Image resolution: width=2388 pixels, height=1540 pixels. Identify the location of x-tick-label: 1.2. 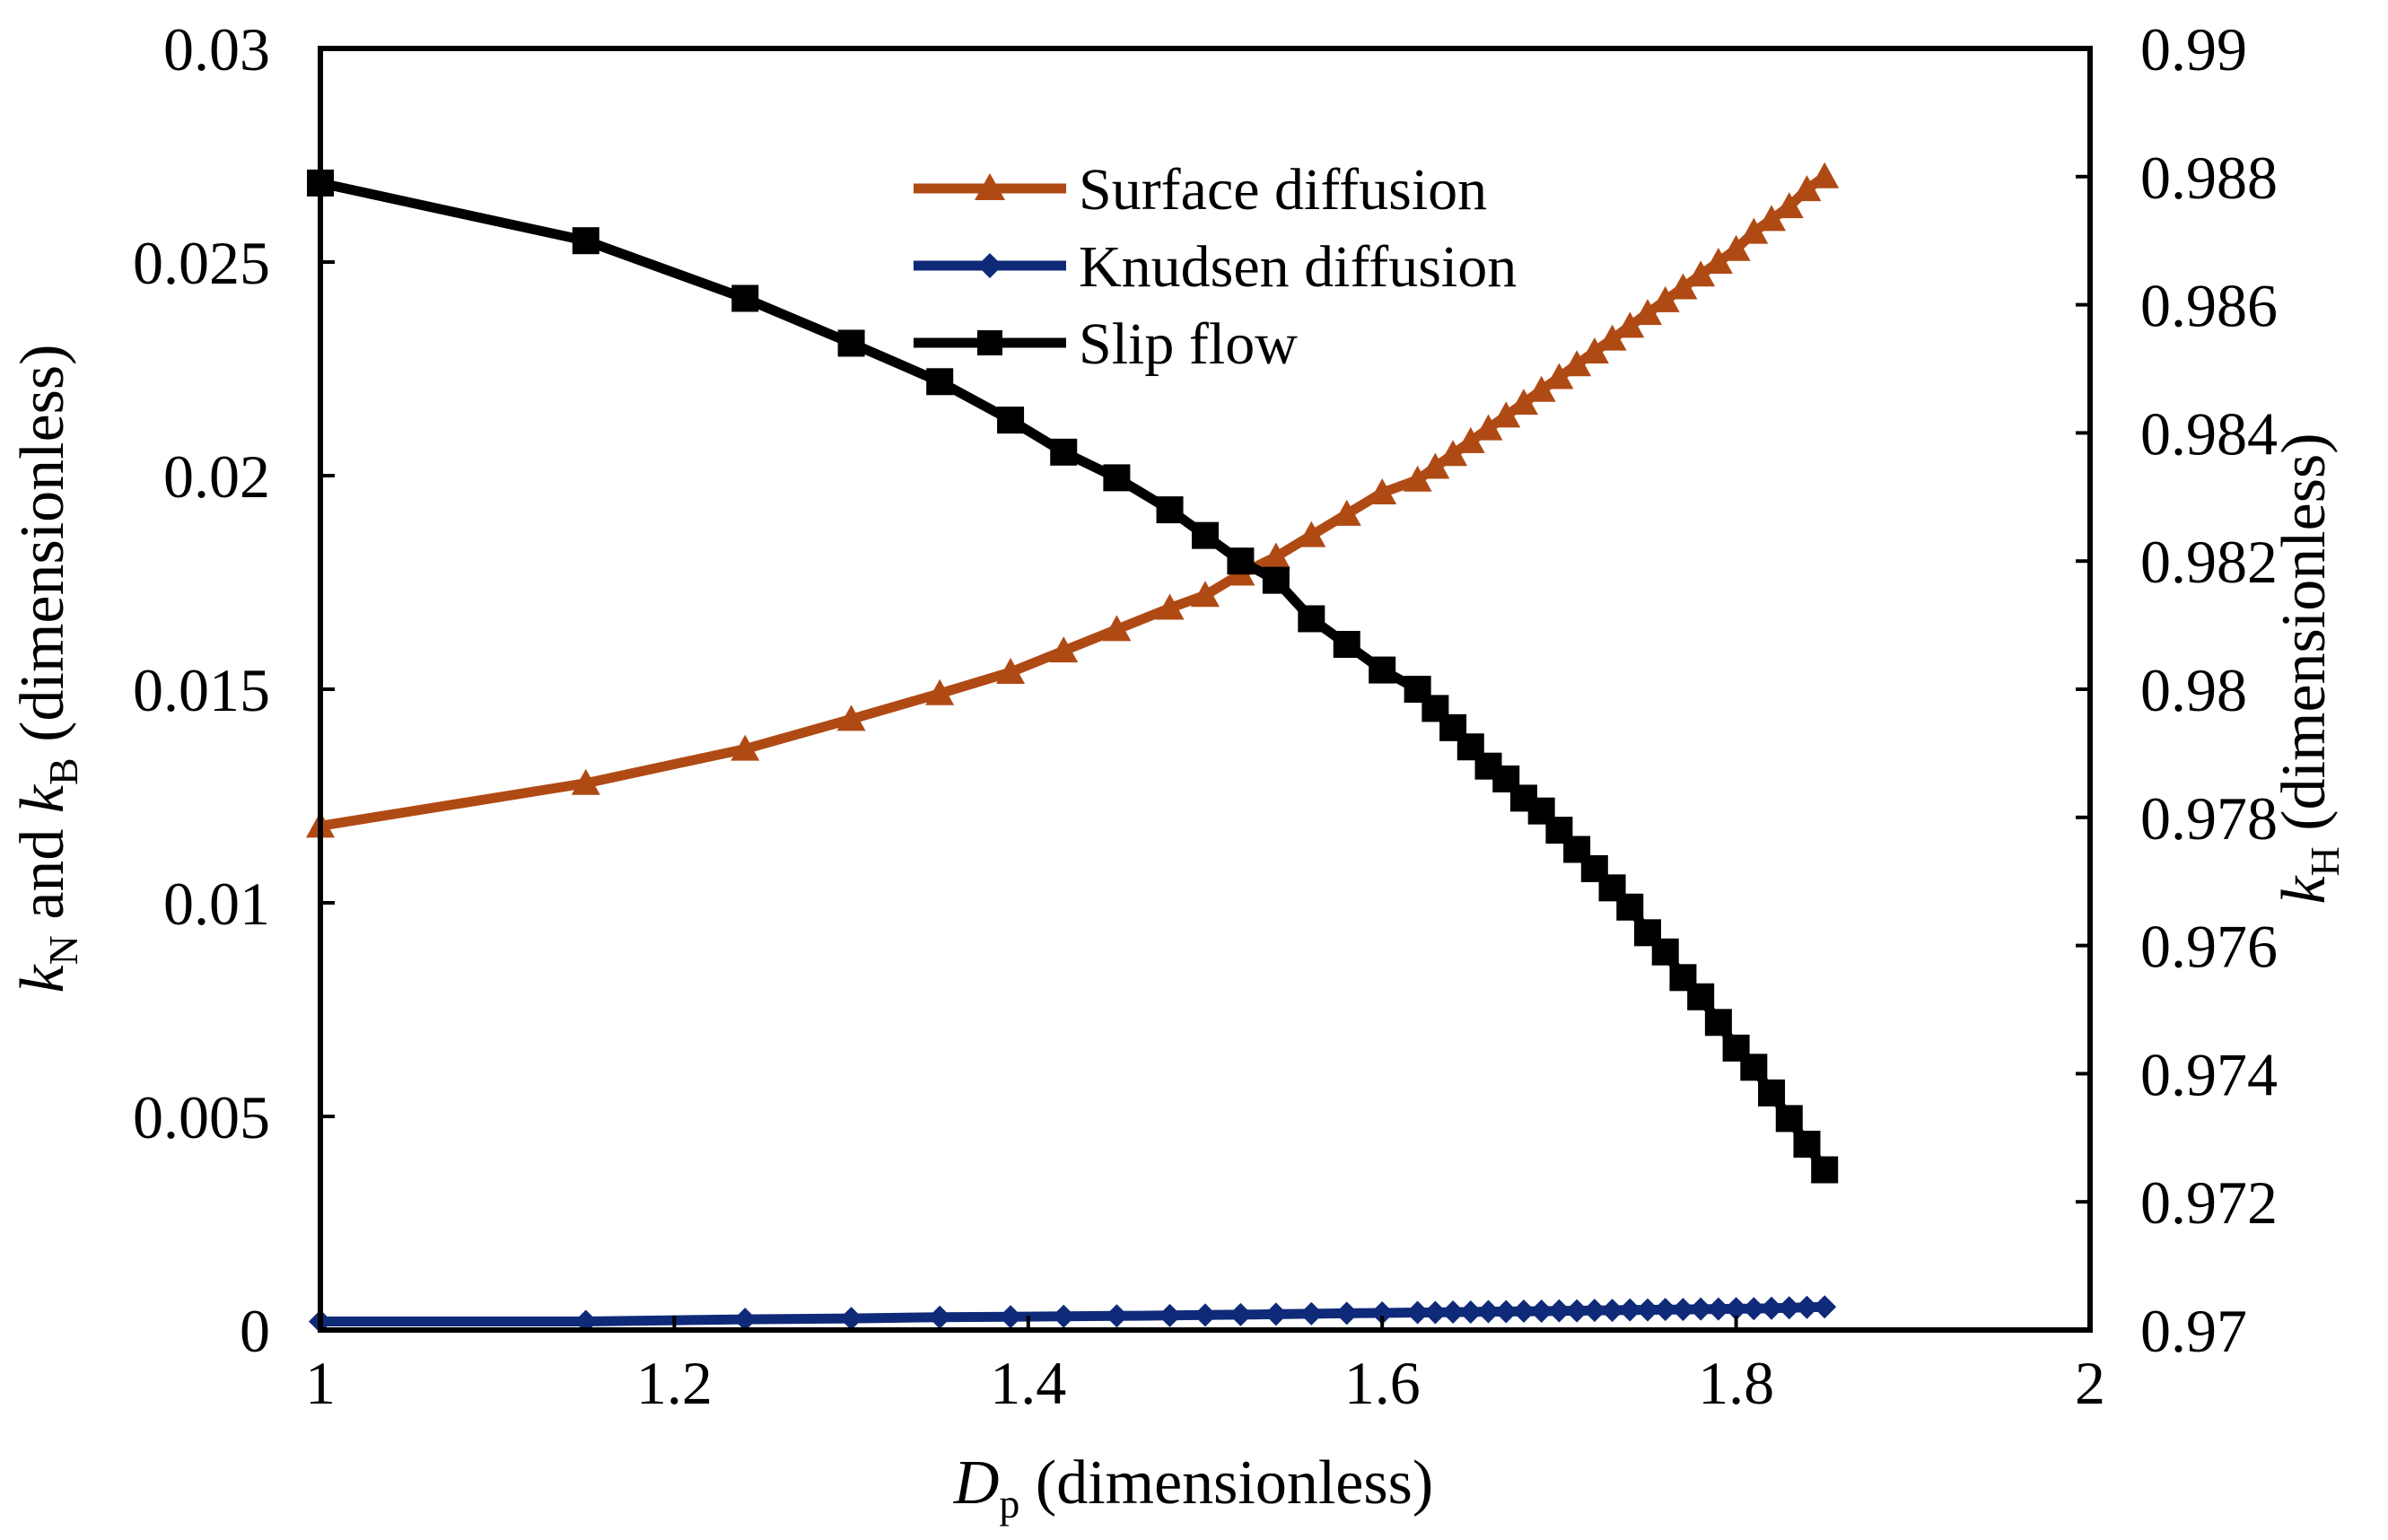
(674, 1383).